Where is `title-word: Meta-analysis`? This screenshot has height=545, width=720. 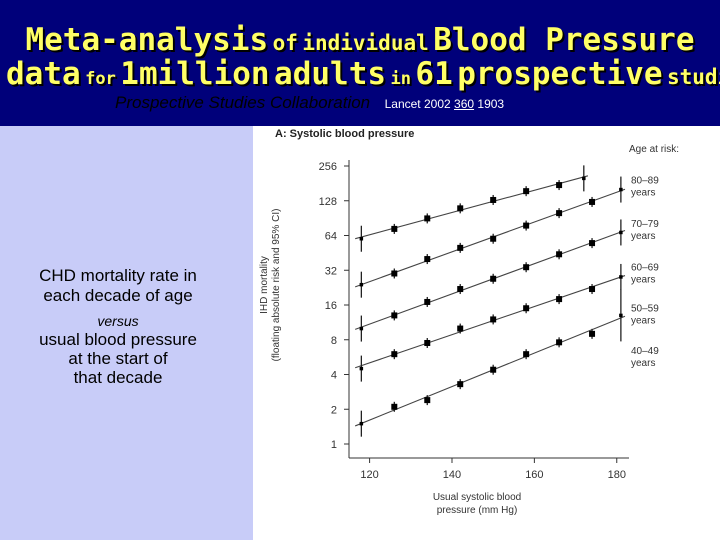
title-word: Meta-analysis is located at coordinates (147, 40).